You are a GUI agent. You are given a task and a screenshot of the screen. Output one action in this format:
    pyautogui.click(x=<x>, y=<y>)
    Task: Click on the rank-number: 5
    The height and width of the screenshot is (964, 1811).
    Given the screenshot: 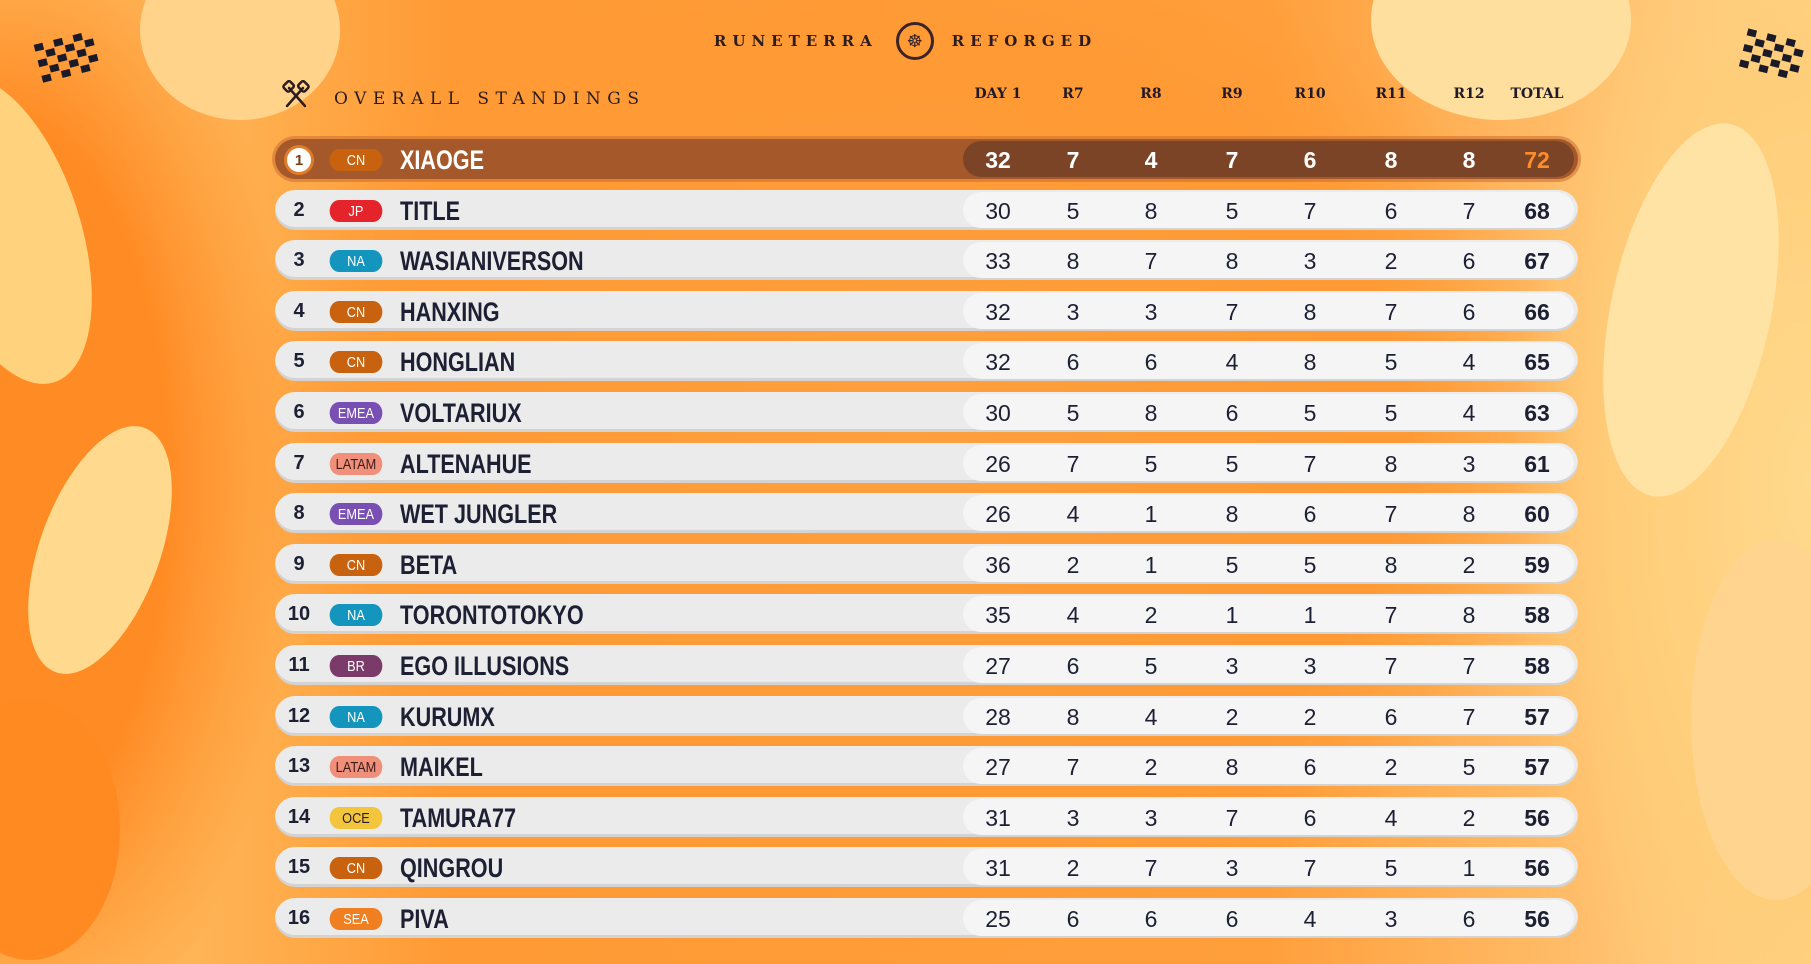 What is the action you would take?
    pyautogui.click(x=299, y=360)
    